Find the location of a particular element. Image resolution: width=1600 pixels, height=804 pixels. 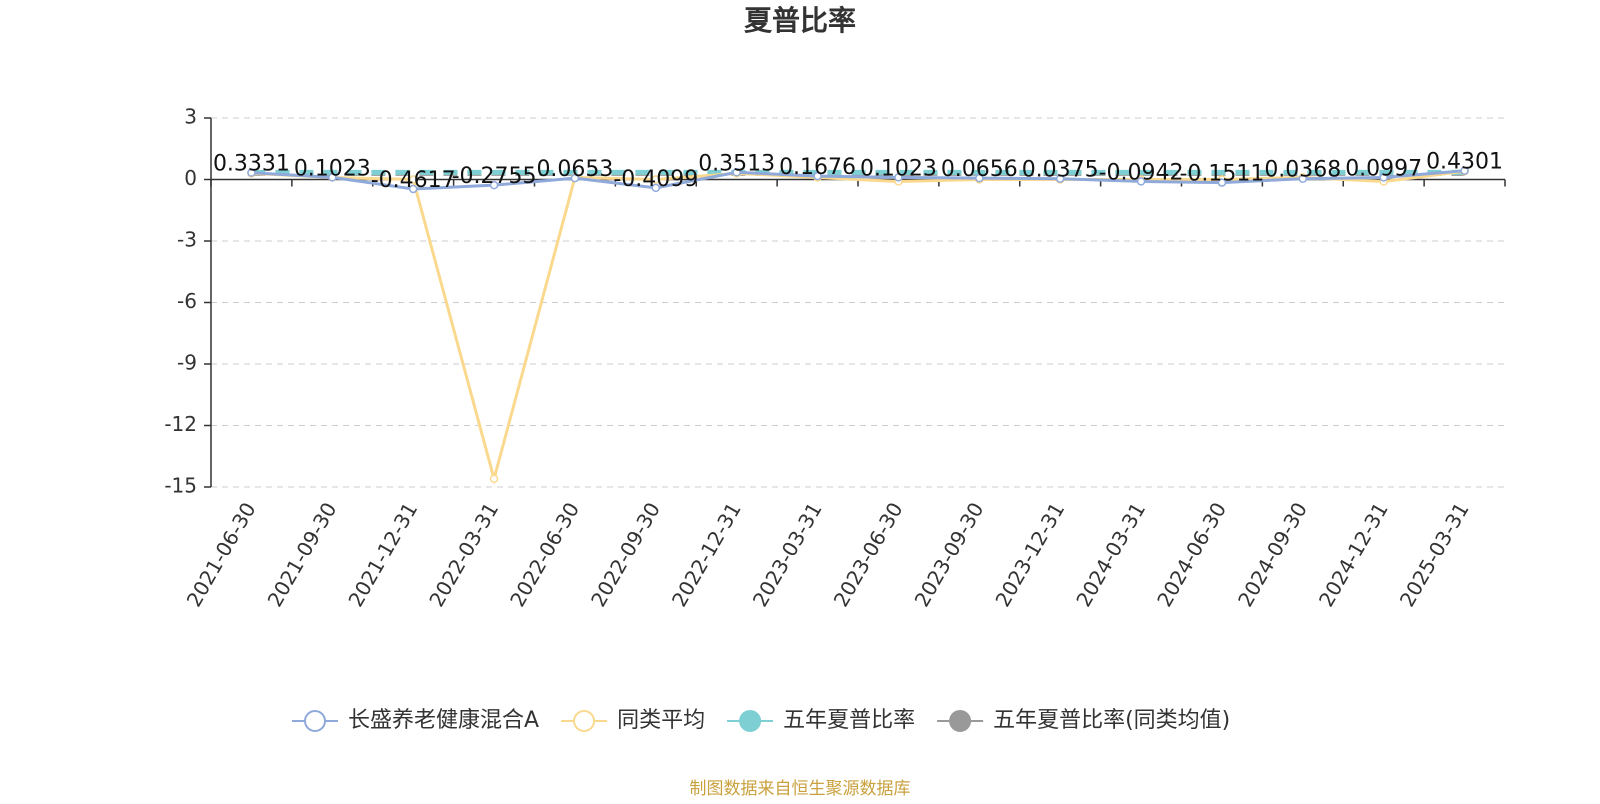

x-tick-label: 2022-12-31 is located at coordinates (706, 554).